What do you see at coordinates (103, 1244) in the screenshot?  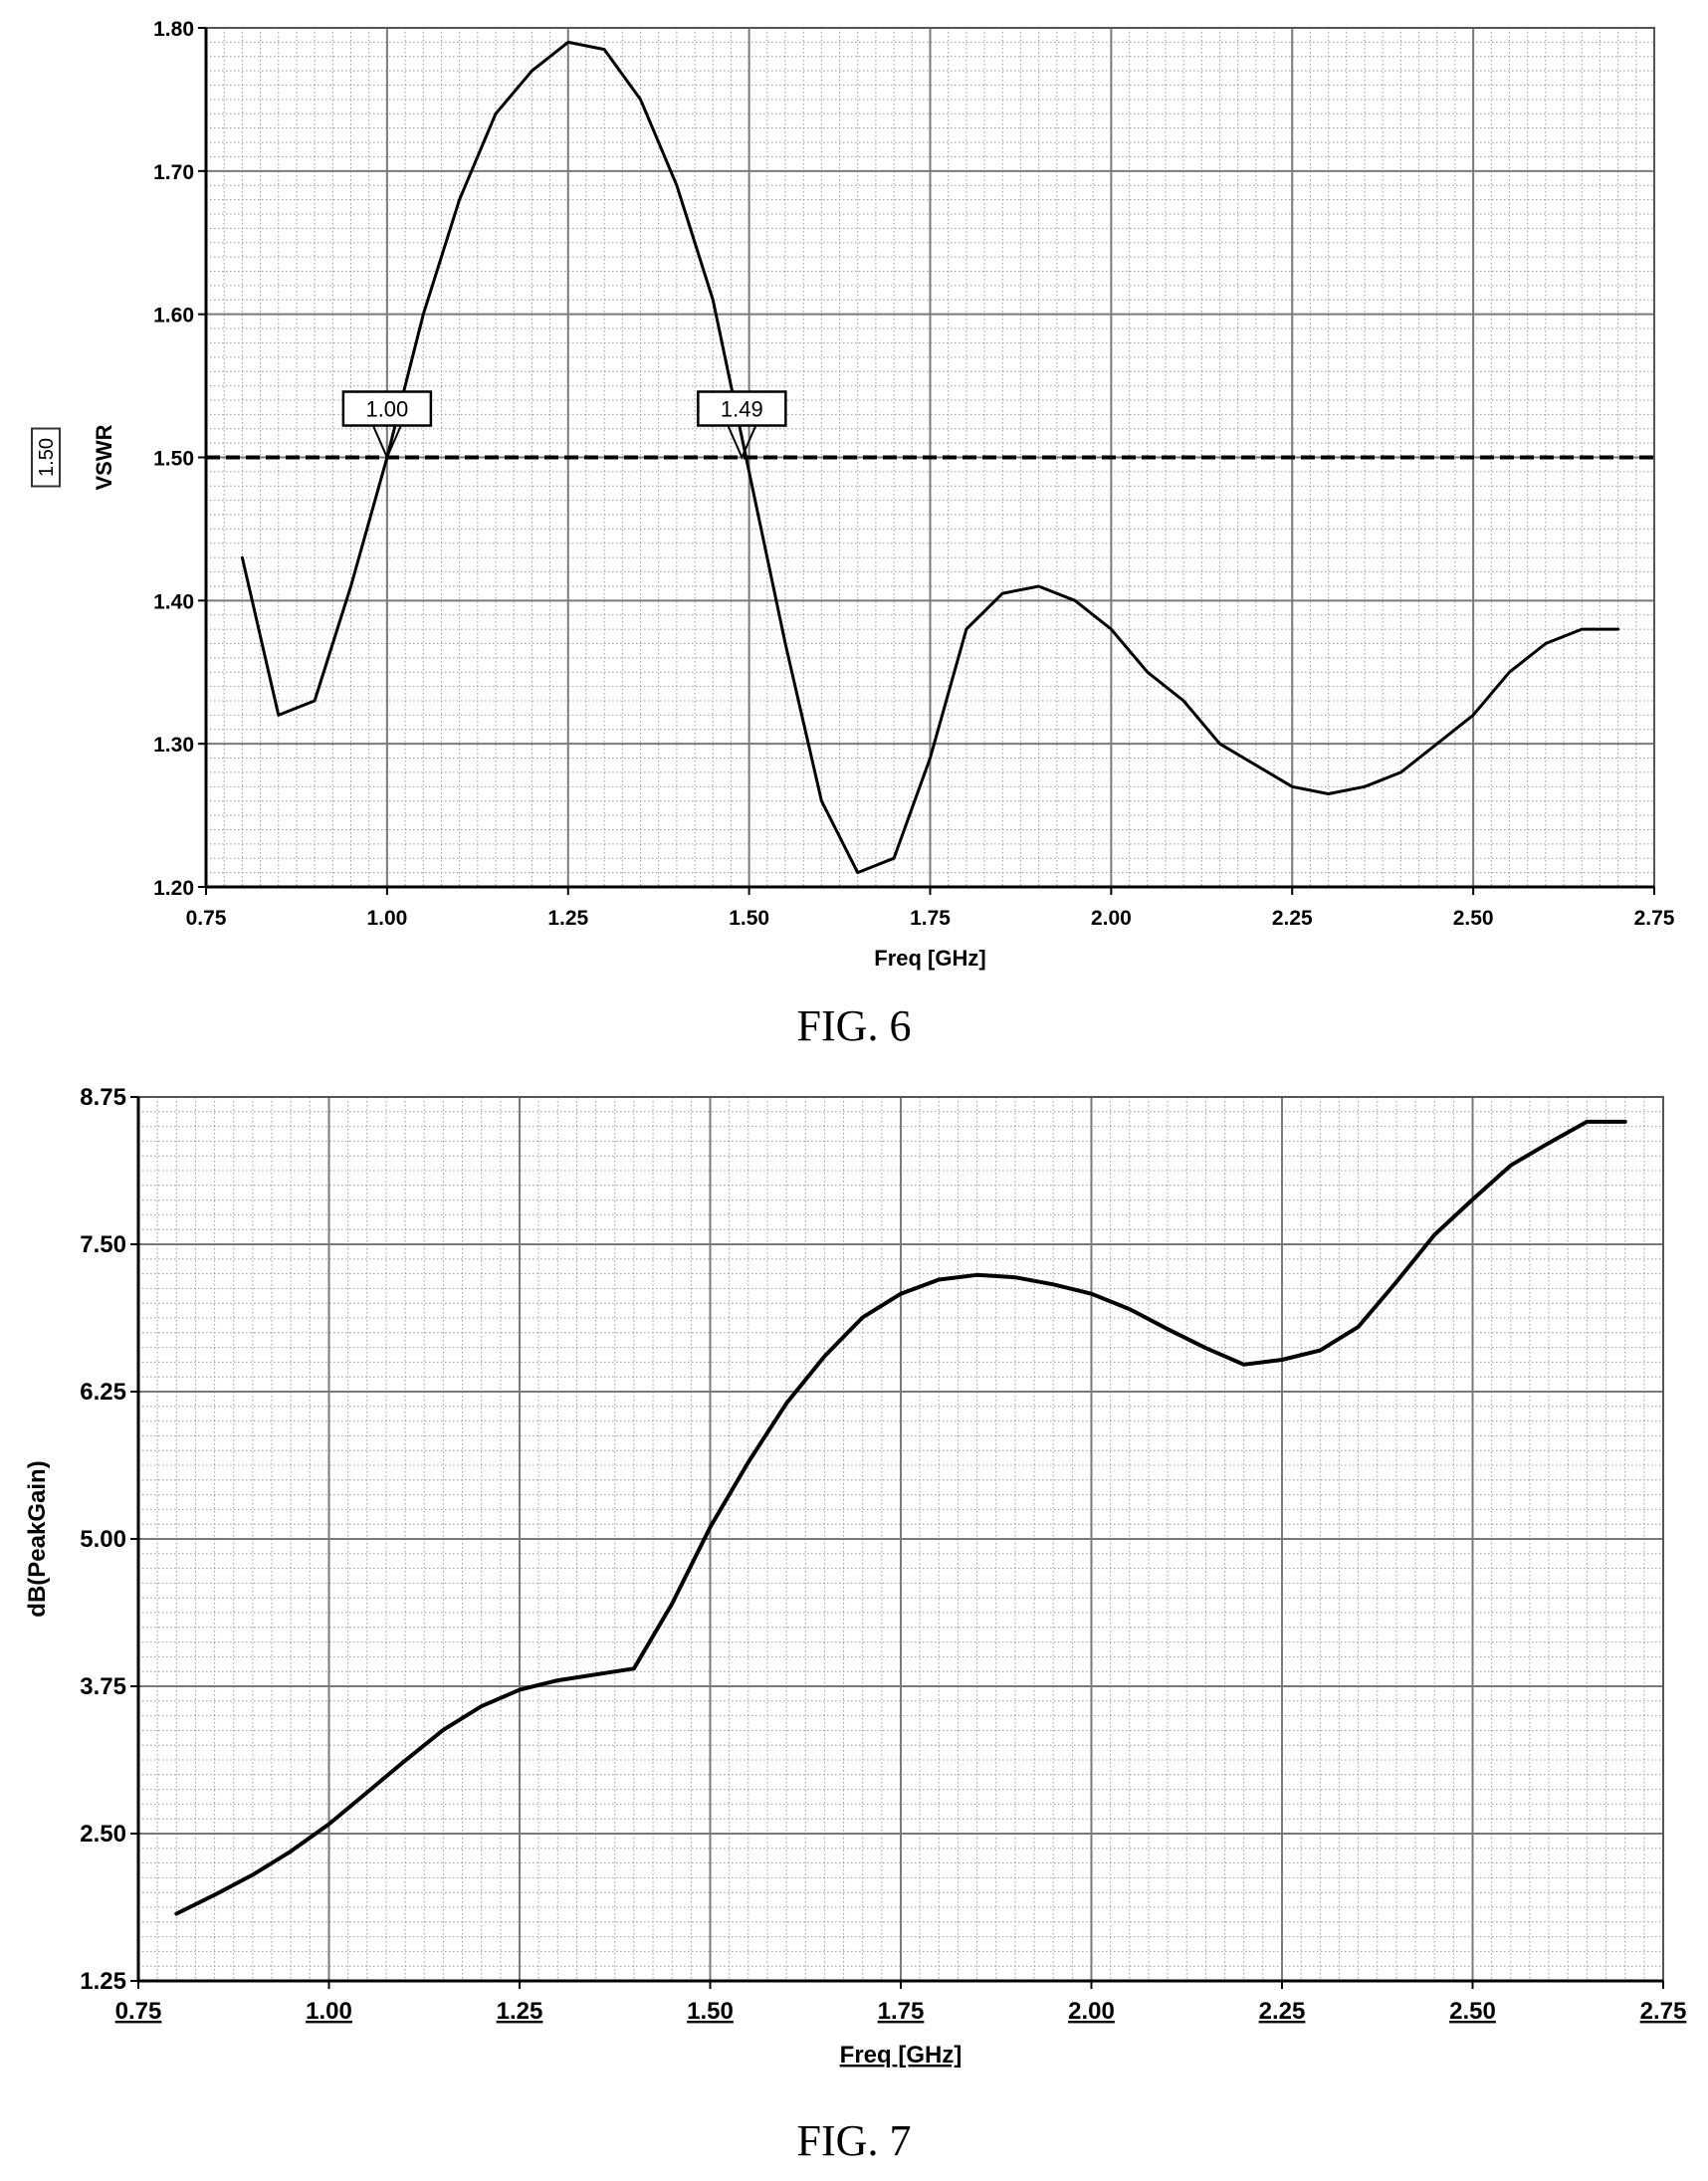 I see `y-tick-label: 7.50` at bounding box center [103, 1244].